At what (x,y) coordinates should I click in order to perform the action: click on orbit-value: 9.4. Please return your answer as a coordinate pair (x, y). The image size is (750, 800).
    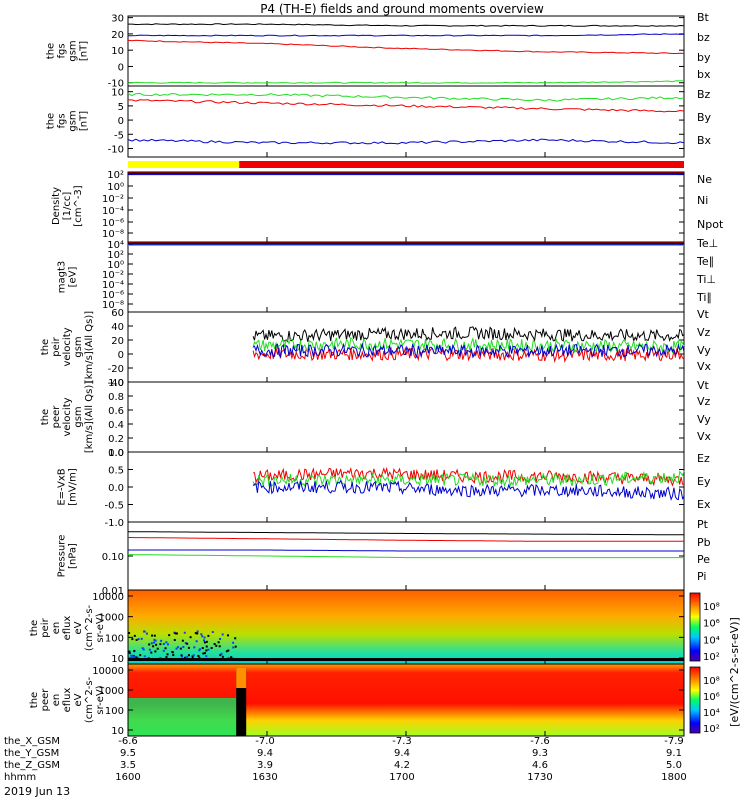
    Looking at the image, I should click on (265, 753).